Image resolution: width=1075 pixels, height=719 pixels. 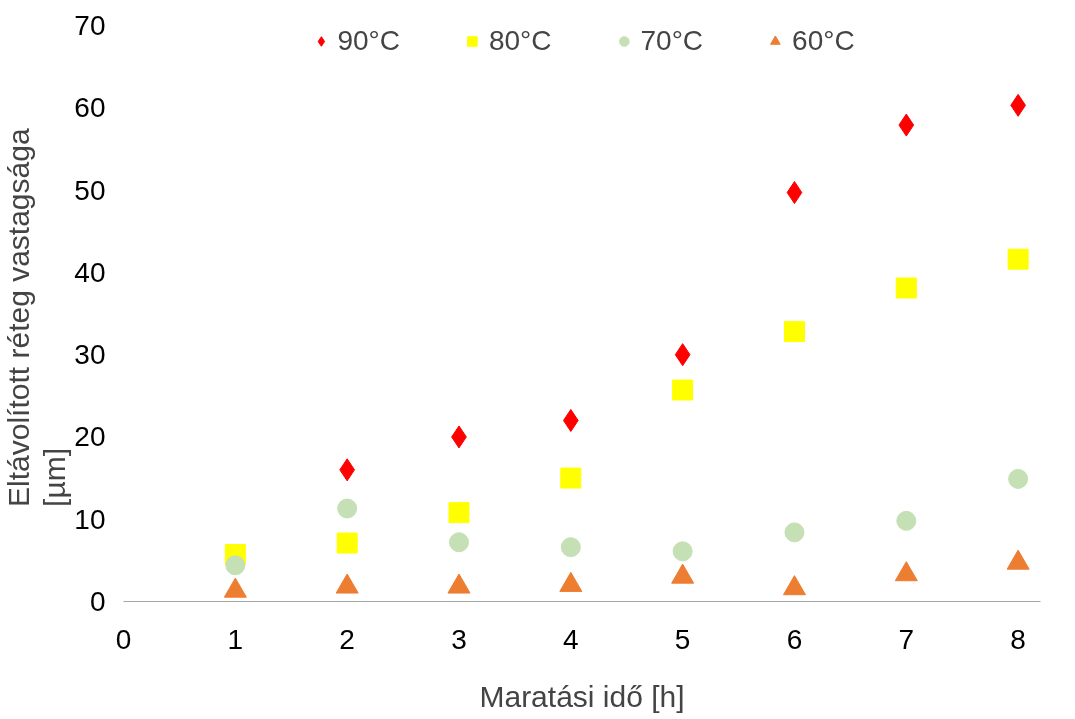 What do you see at coordinates (90, 272) in the screenshot?
I see `y-tick-label: 40` at bounding box center [90, 272].